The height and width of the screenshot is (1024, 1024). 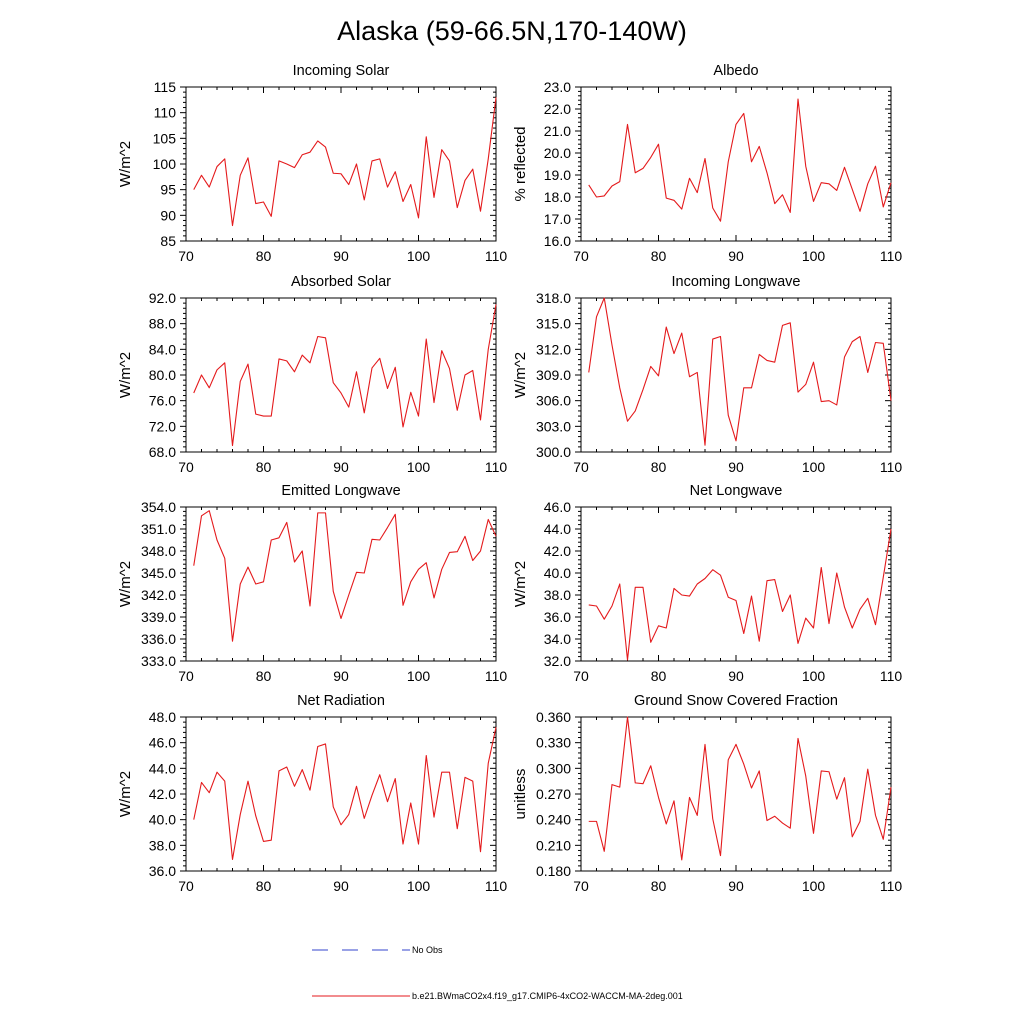 What do you see at coordinates (553, 375) in the screenshot?
I see `y-tick-label: 309.0` at bounding box center [553, 375].